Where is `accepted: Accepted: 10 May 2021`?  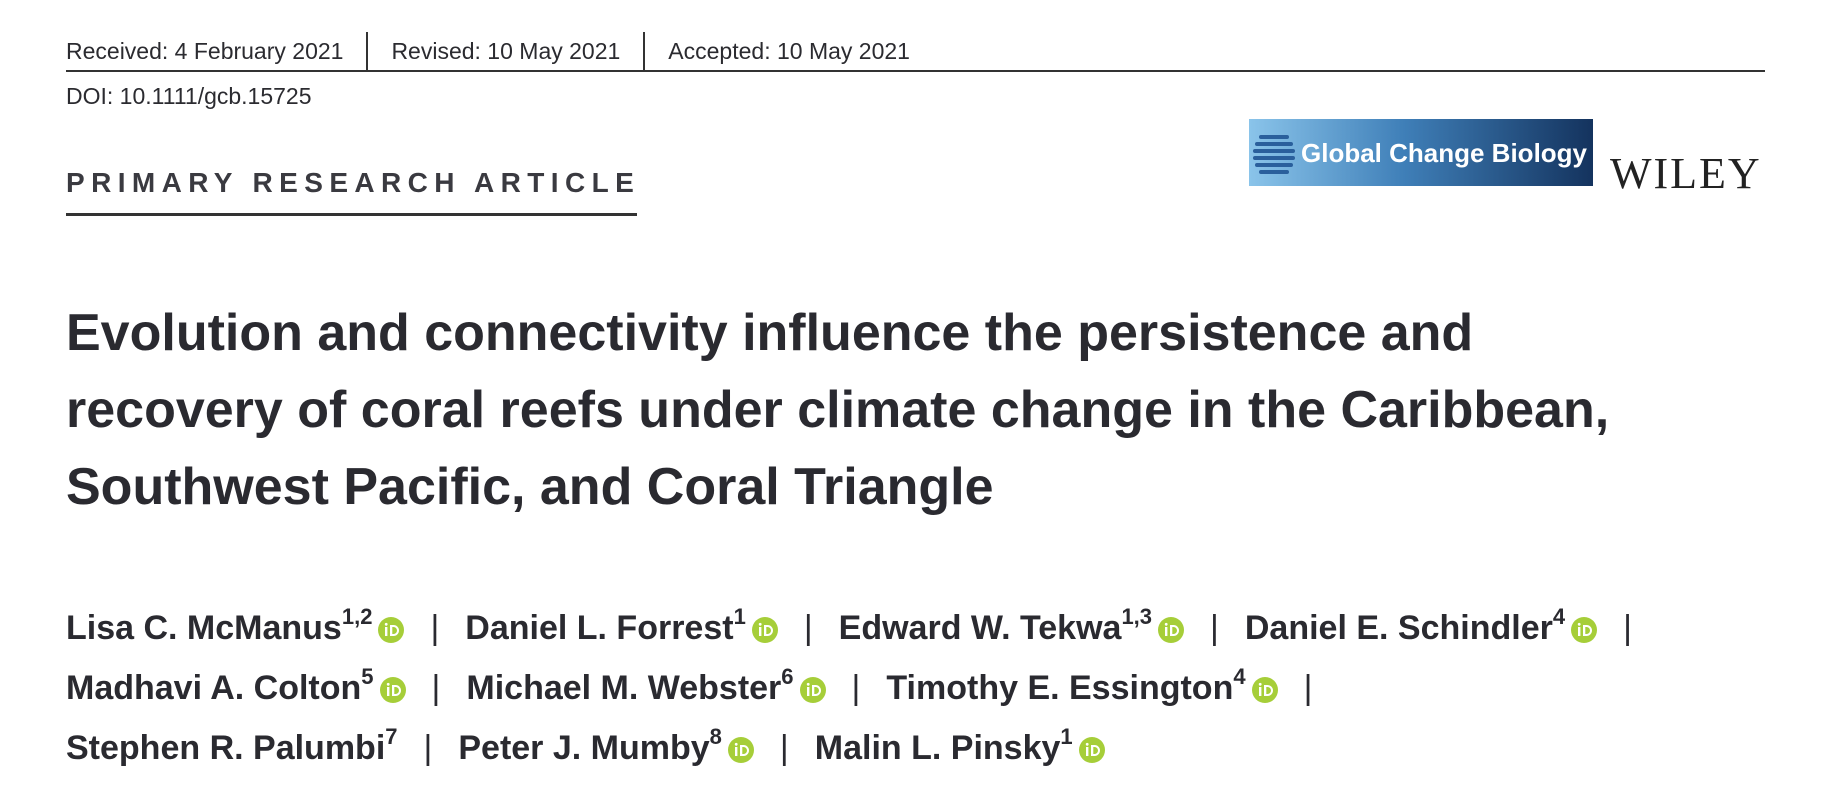
accepted: Accepted: 10 May 2021 is located at coordinates (789, 50).